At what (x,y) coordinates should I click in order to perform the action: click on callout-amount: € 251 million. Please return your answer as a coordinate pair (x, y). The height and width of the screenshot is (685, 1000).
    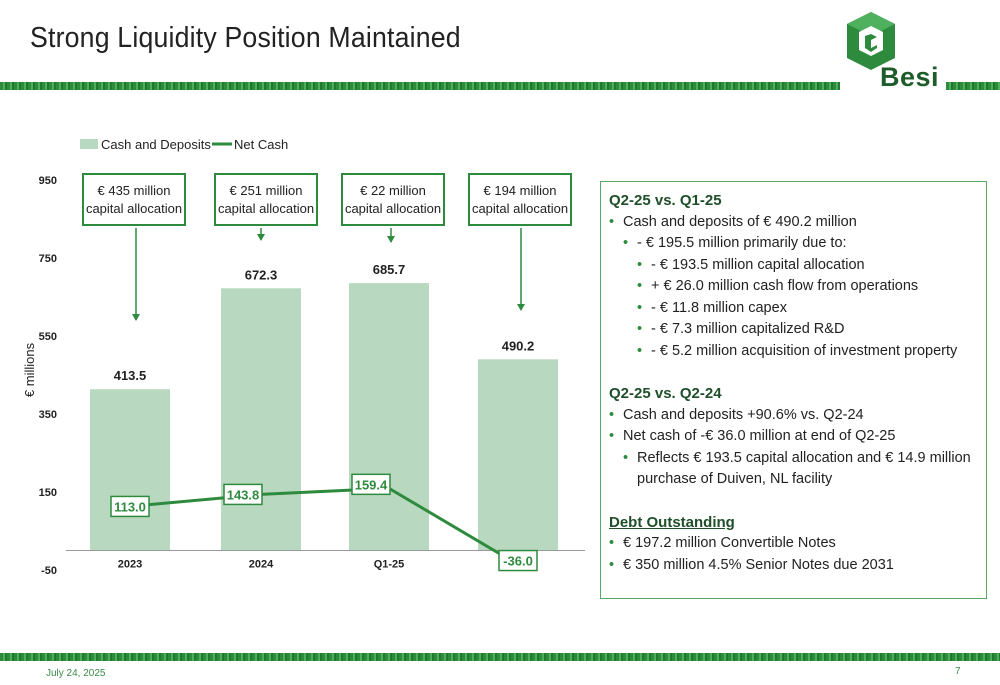
    Looking at the image, I should click on (266, 190).